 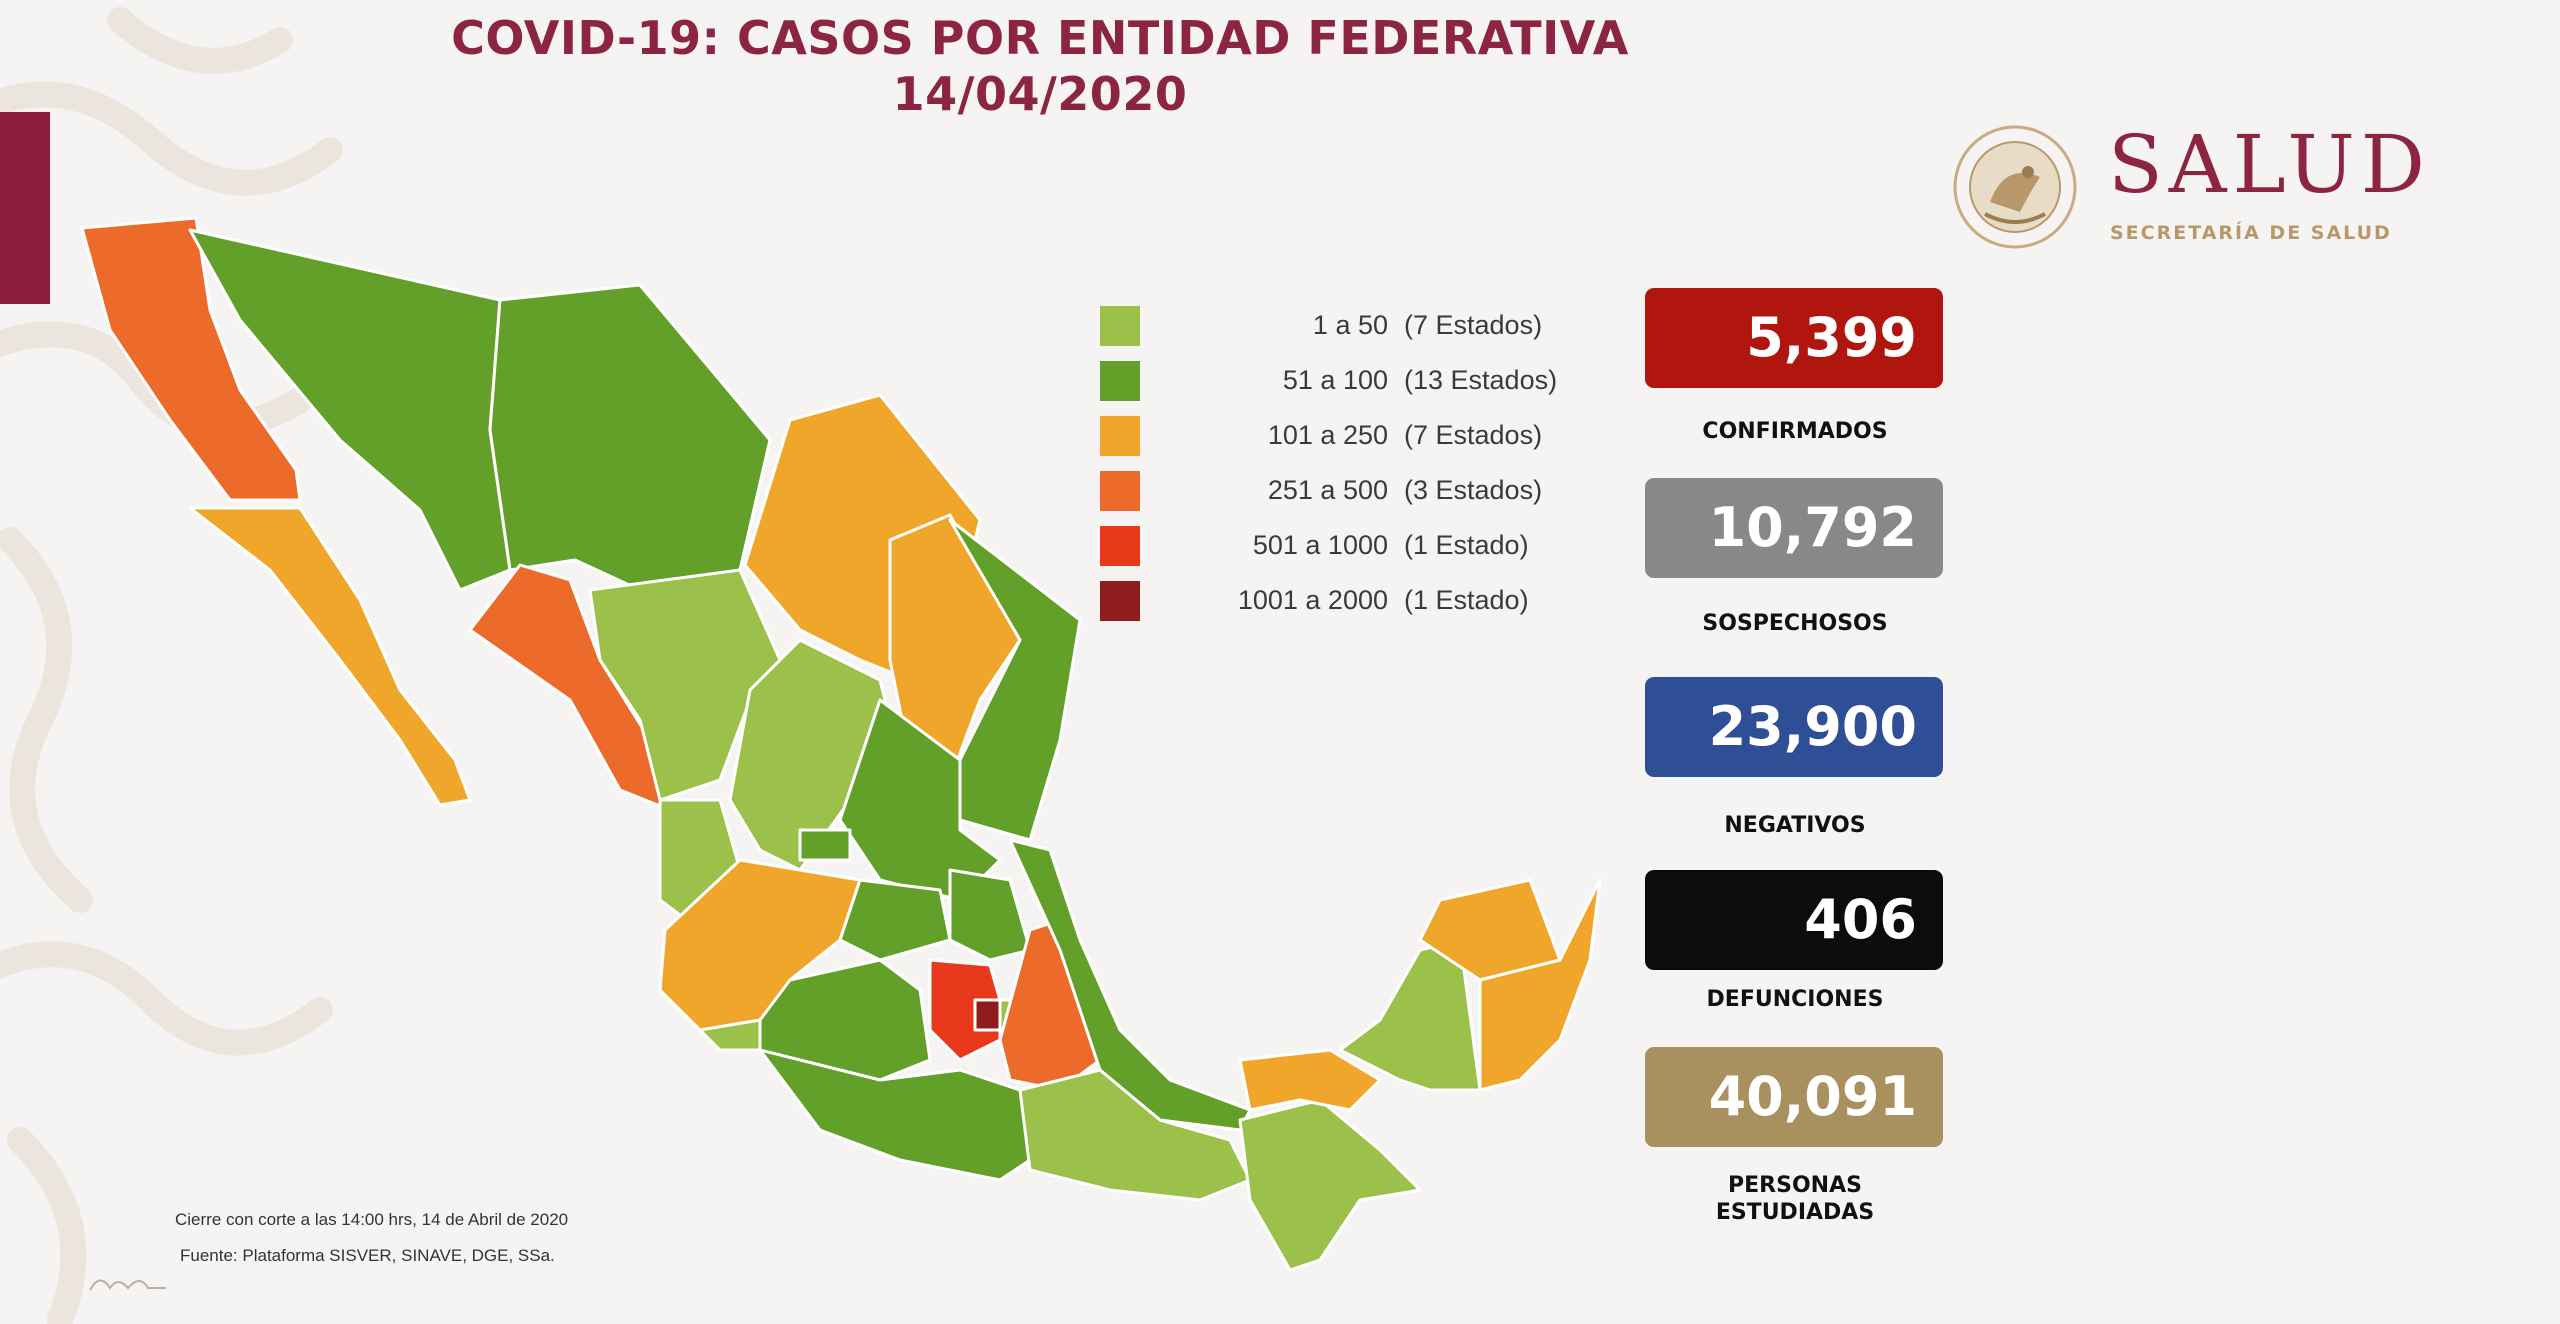 I want to click on legend-item: 1 a 50 (7 Estados), so click(x=1321, y=329).